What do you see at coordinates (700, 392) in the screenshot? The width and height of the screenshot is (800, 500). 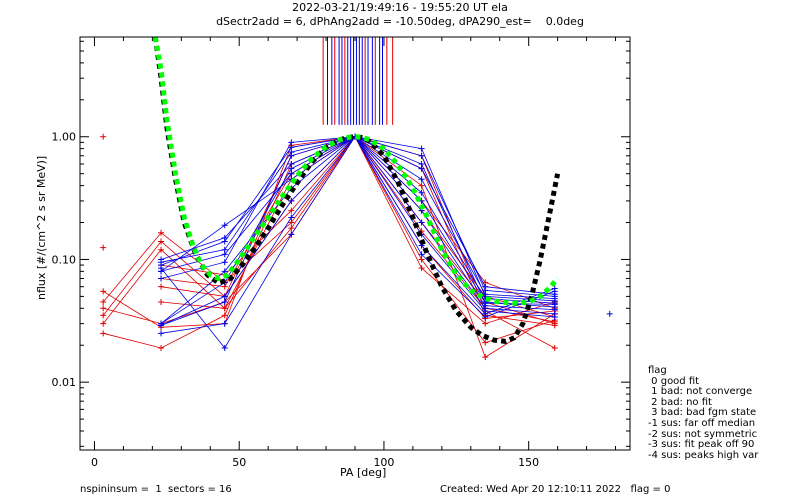 I see `legend-item: 1 bad: not converge` at bounding box center [700, 392].